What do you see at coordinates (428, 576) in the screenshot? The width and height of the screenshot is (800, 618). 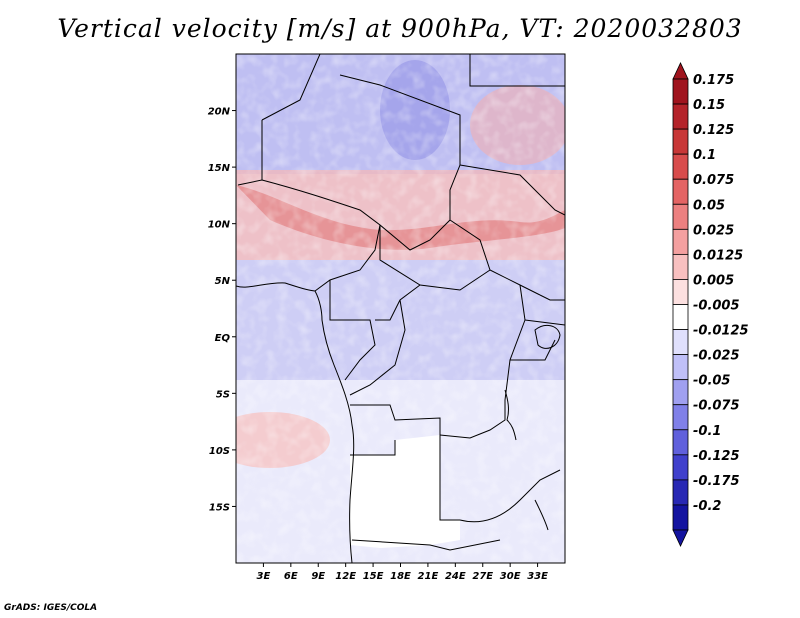 I see `lon-tick-label: 21E` at bounding box center [428, 576].